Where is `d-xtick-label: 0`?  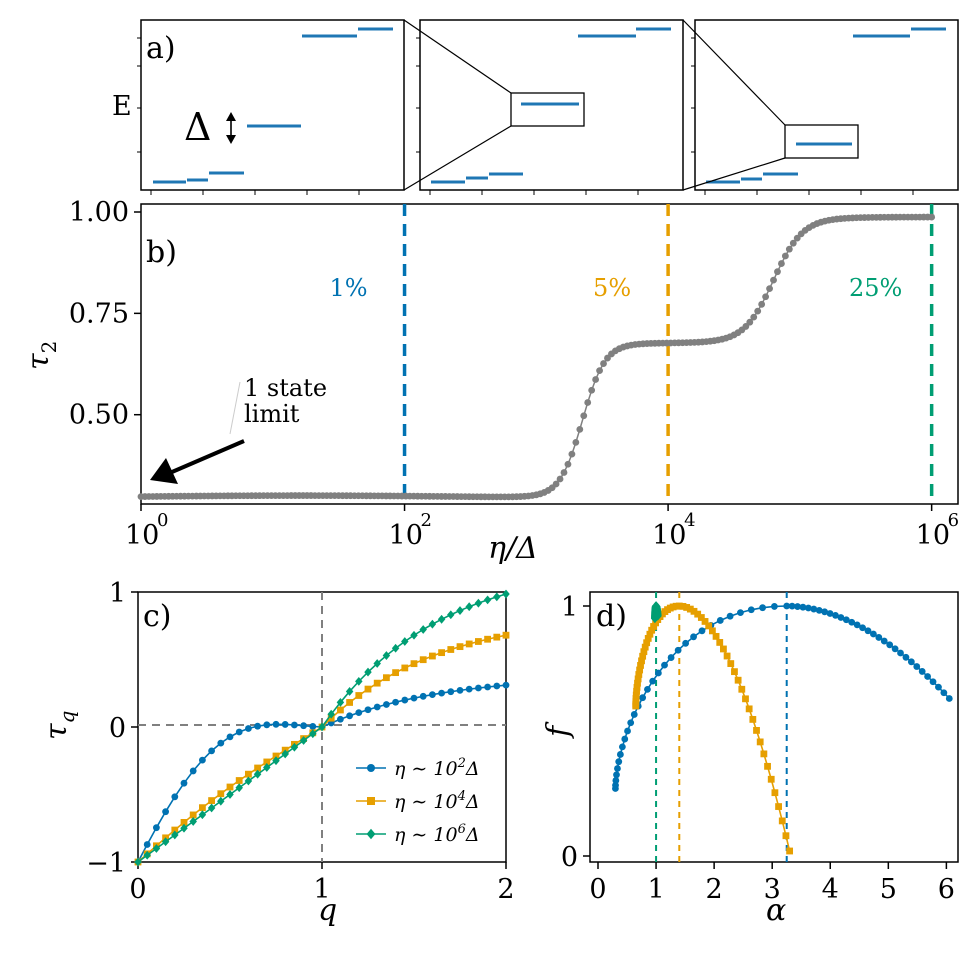 d-xtick-label: 0 is located at coordinates (597, 889).